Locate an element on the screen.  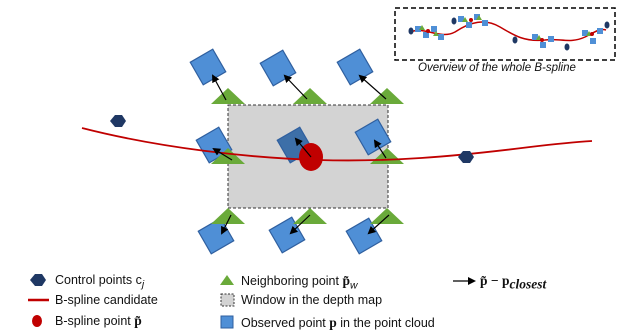
legend-observed-point: Observed point p in the point cloud is located at coordinates (338, 323).